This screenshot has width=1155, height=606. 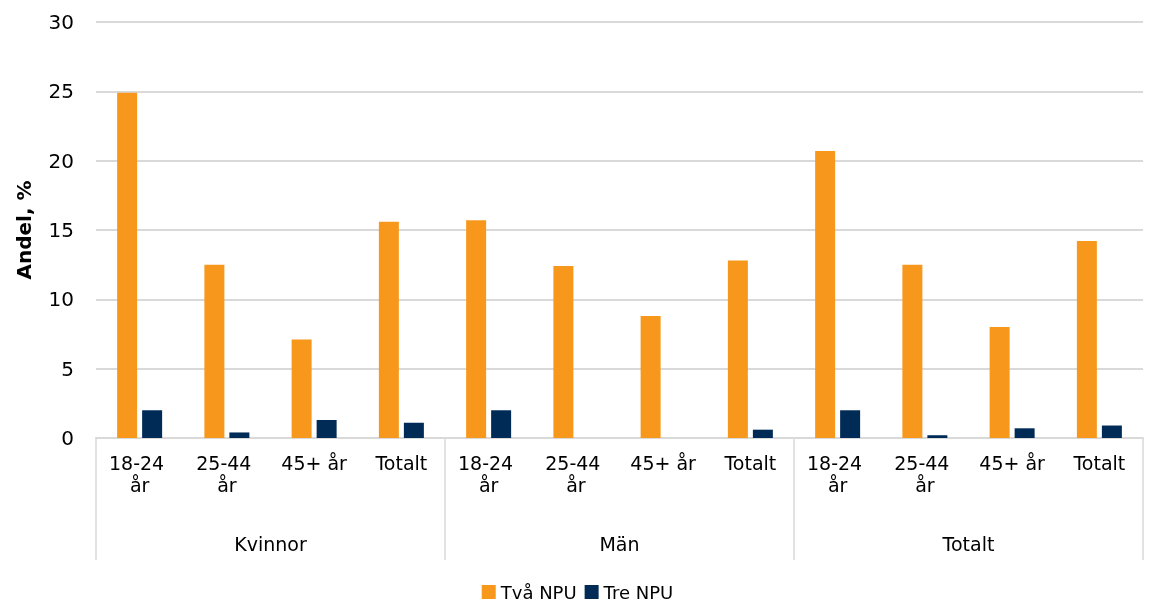 I want to click on text: Kvinnor, so click(x=270, y=543).